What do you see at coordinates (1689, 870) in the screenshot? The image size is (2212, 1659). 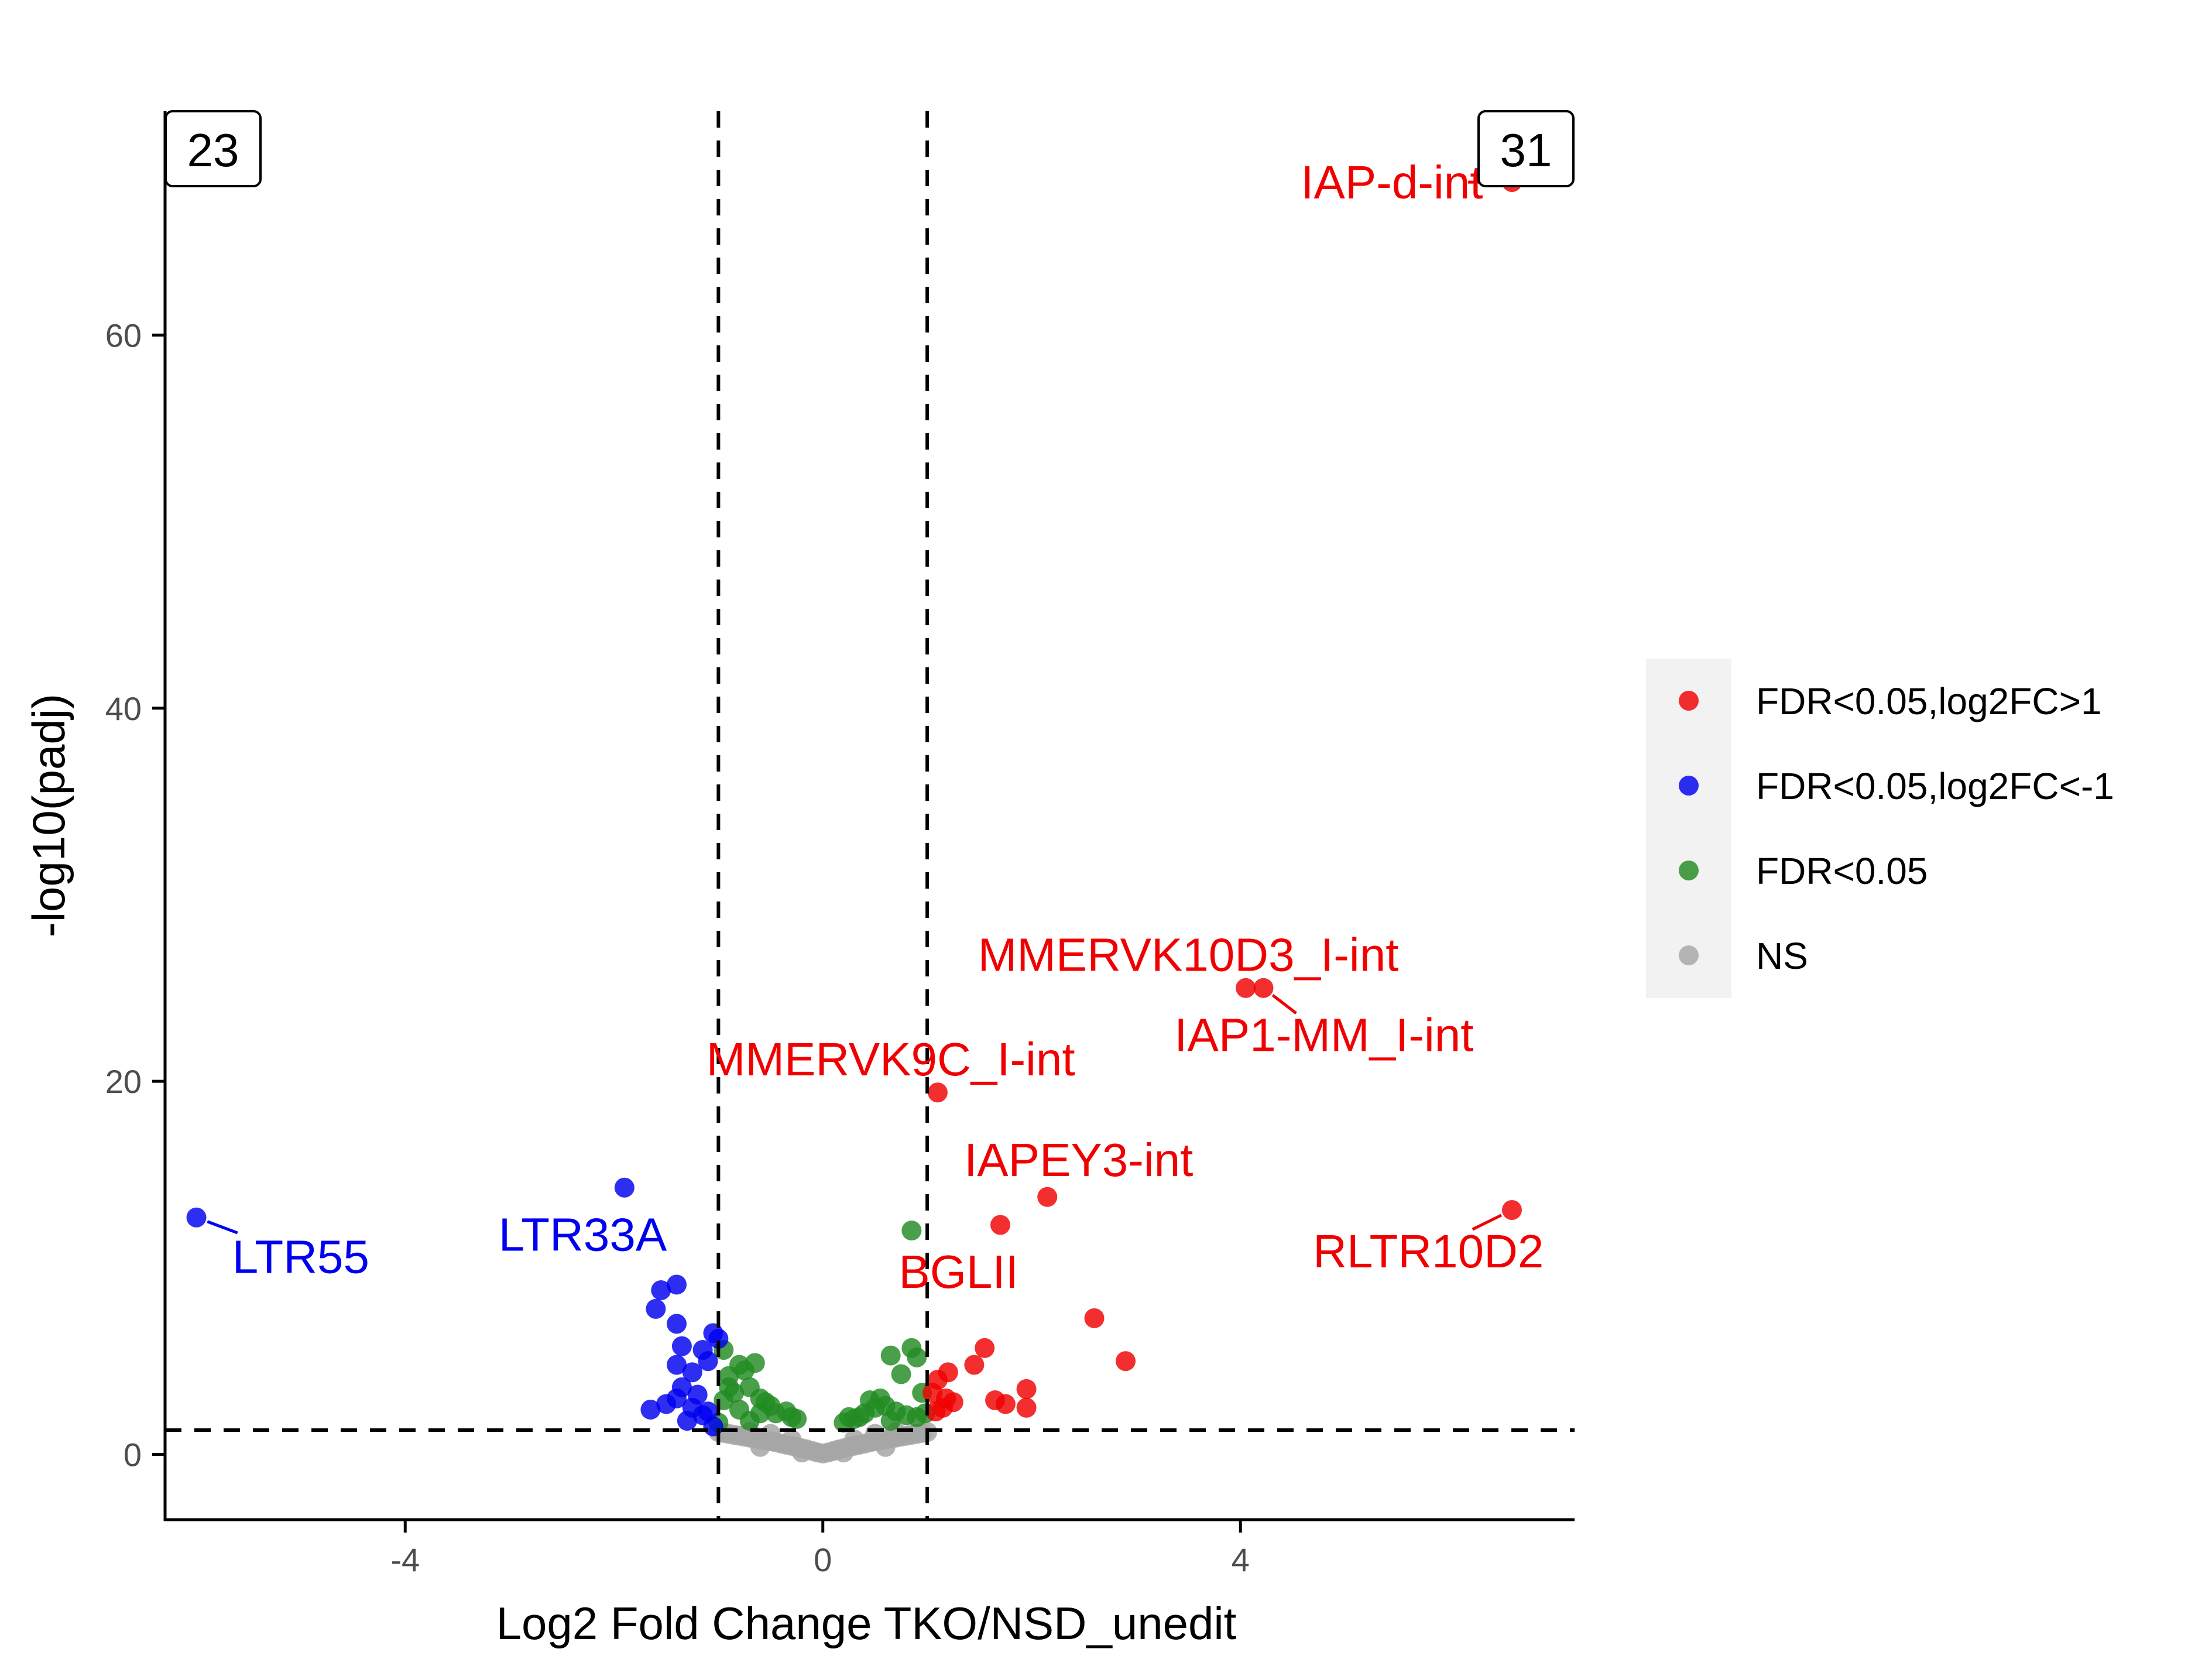 I see `legend-swatch-sig` at bounding box center [1689, 870].